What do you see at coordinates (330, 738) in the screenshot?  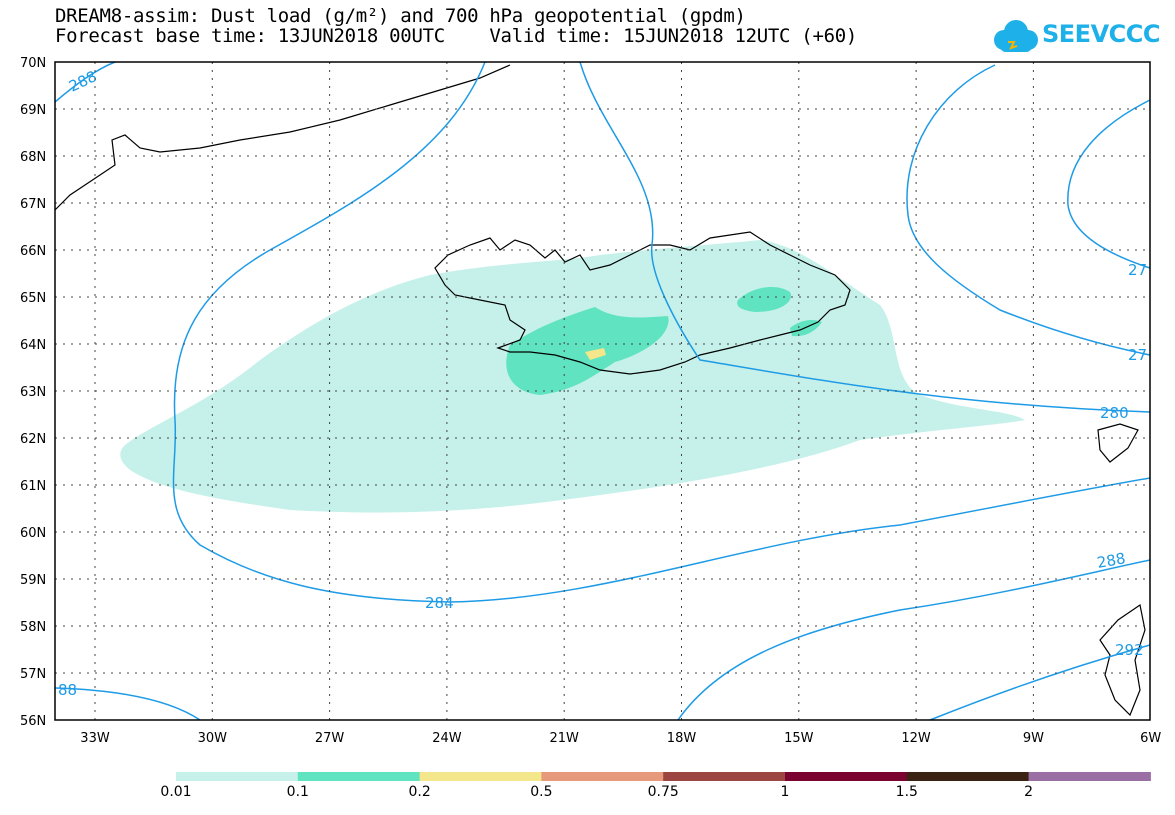 I see `lon-label: 27W` at bounding box center [330, 738].